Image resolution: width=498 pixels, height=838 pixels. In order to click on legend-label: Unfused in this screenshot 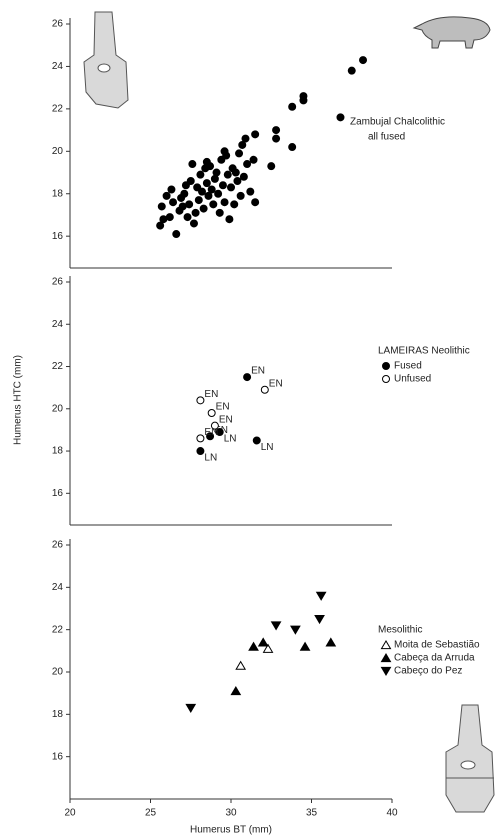, I will do `click(412, 379)`.